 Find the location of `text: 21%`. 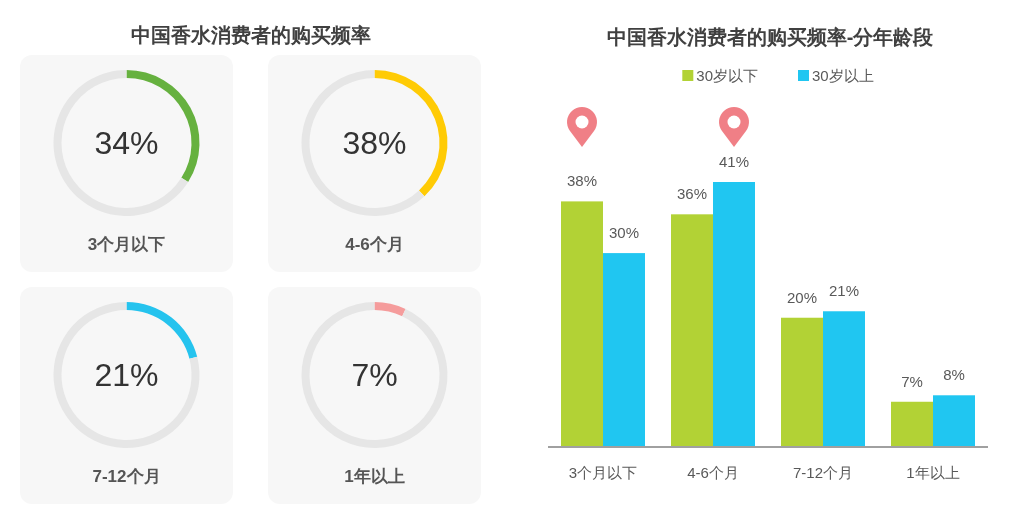

text: 21% is located at coordinates (126, 375).